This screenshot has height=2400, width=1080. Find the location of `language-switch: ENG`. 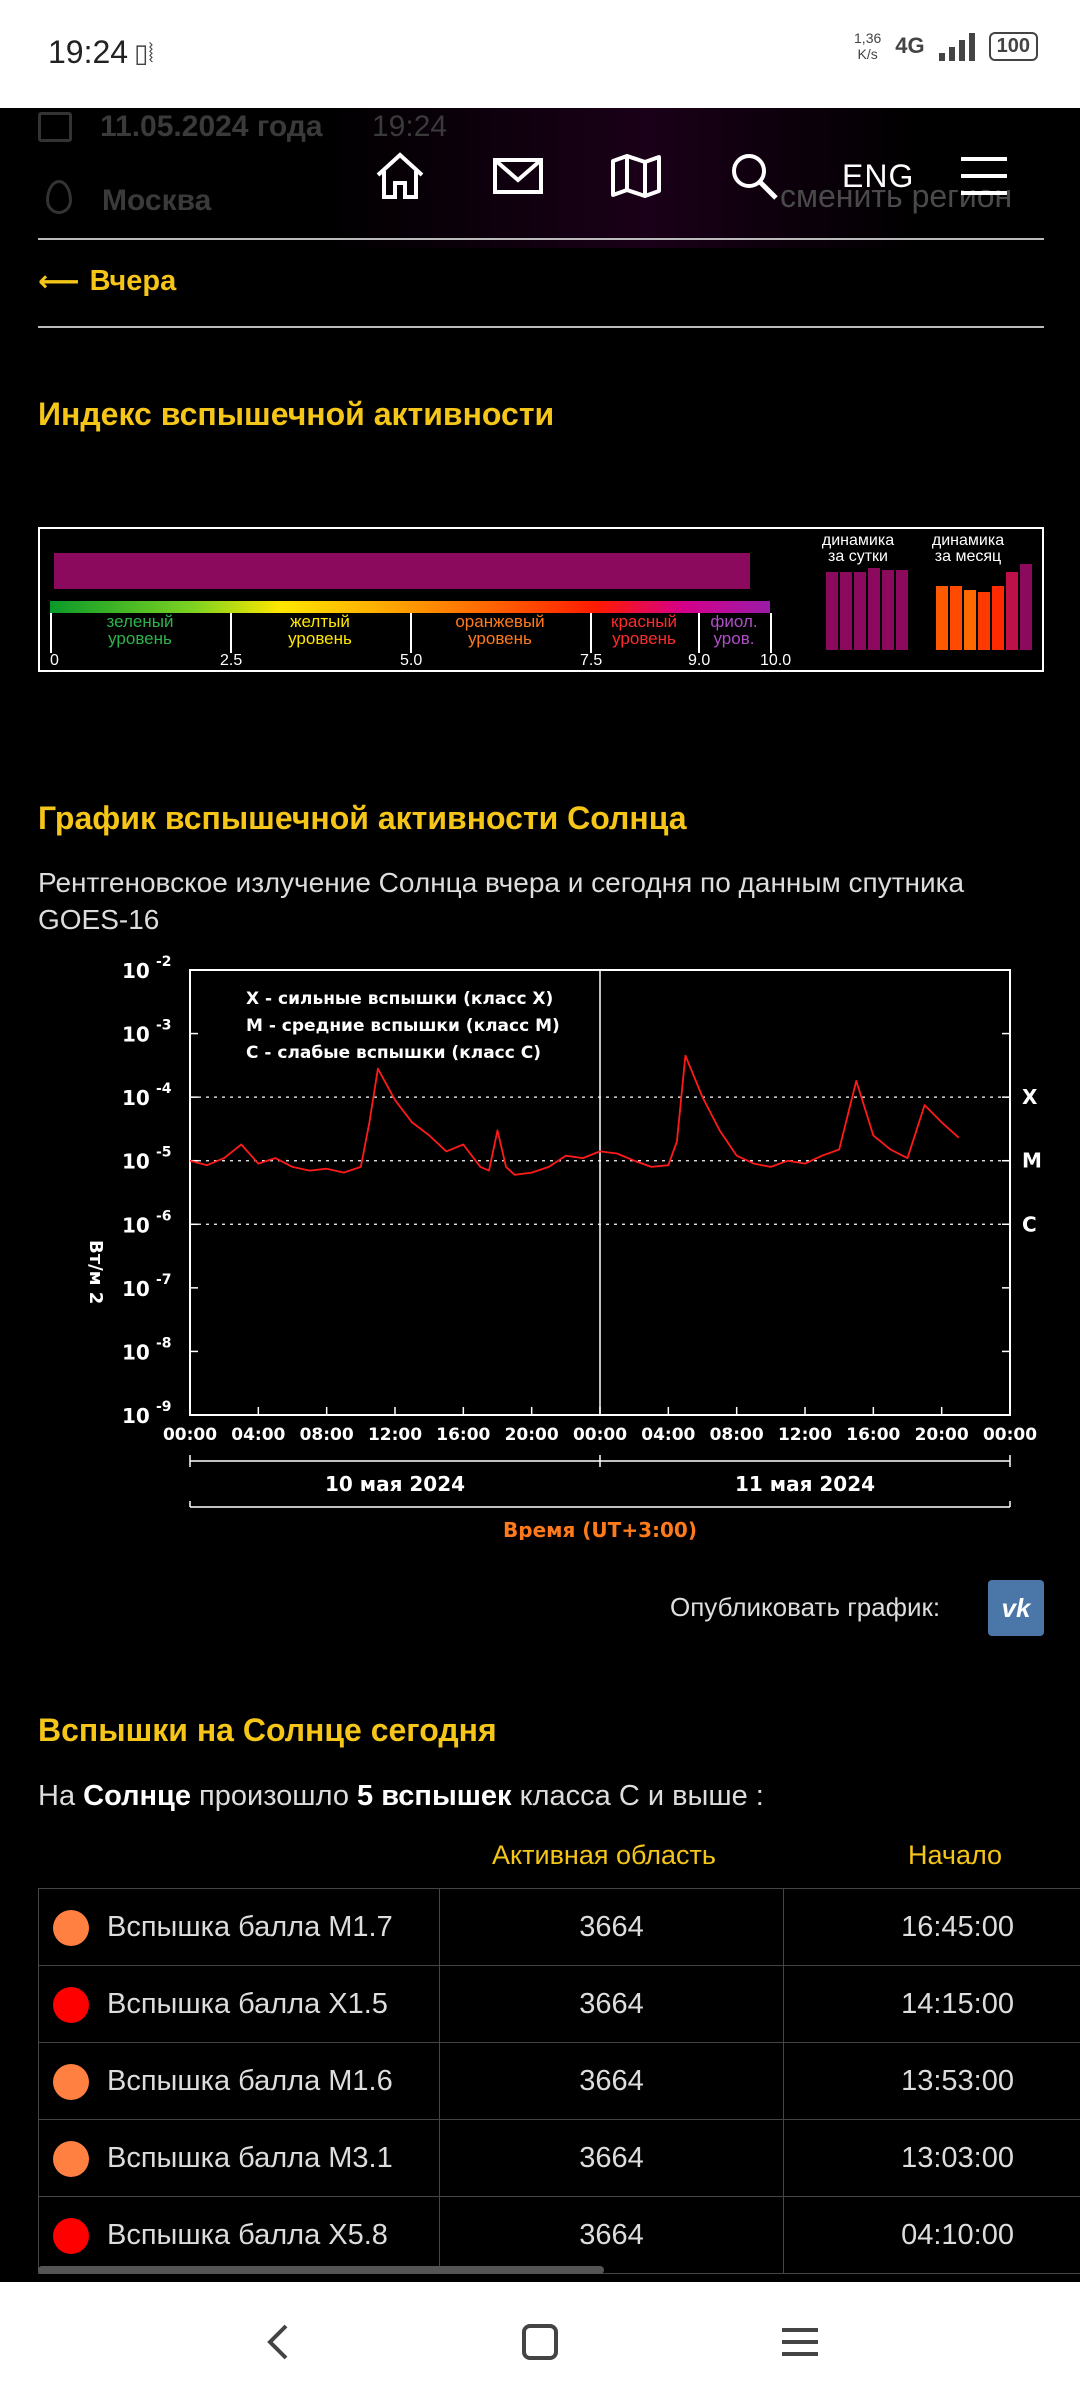

language-switch: ENG is located at coordinates (878, 175).